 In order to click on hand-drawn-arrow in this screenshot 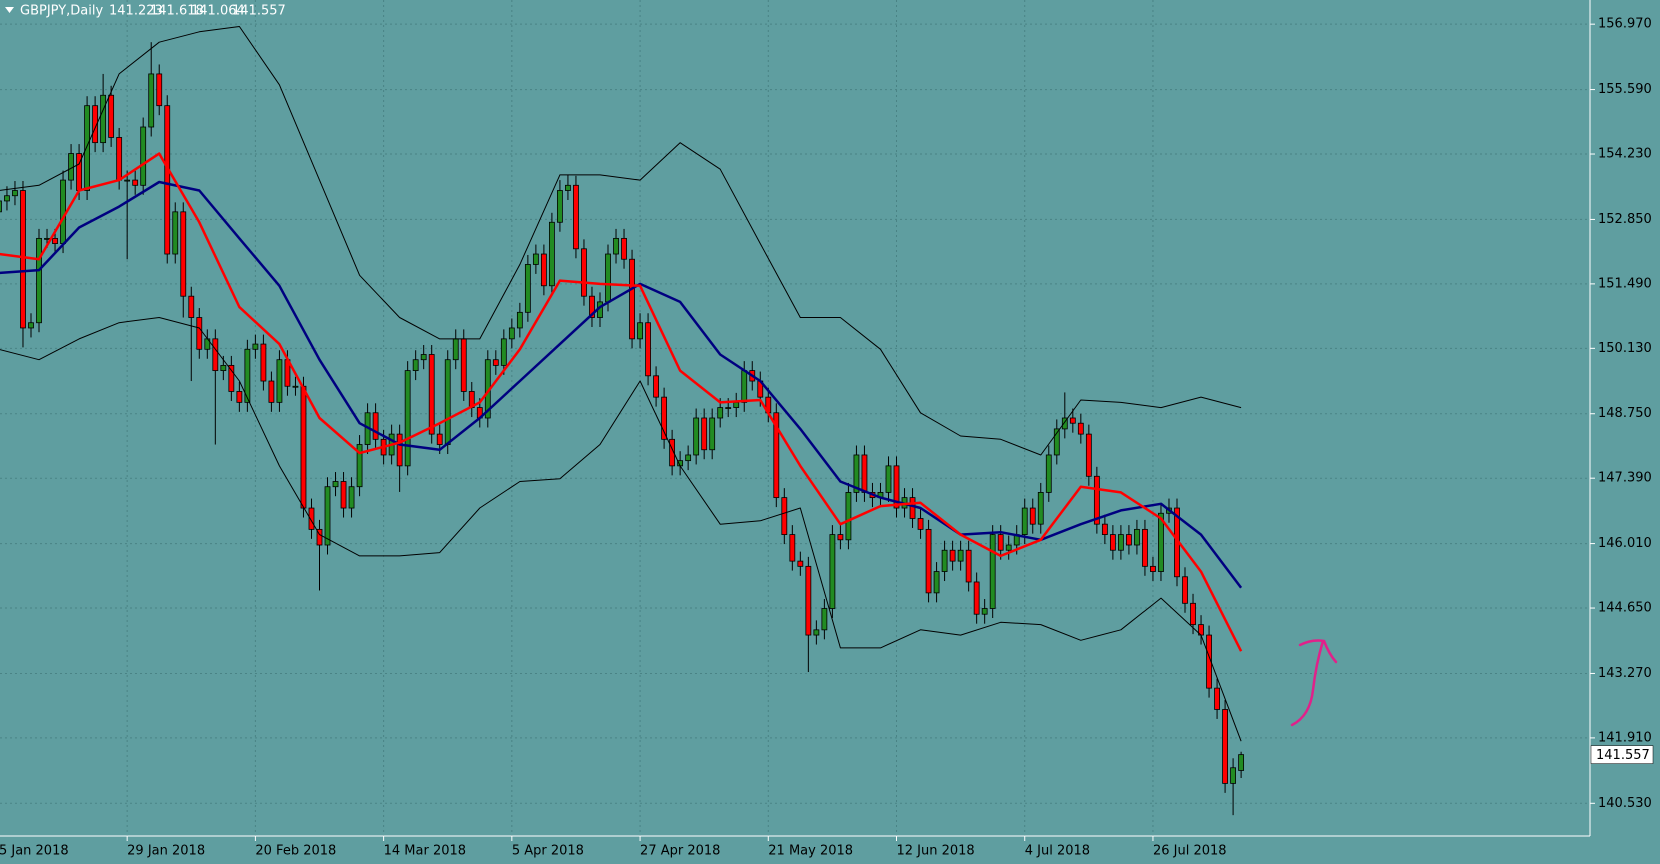, I will do `click(1314, 683)`.